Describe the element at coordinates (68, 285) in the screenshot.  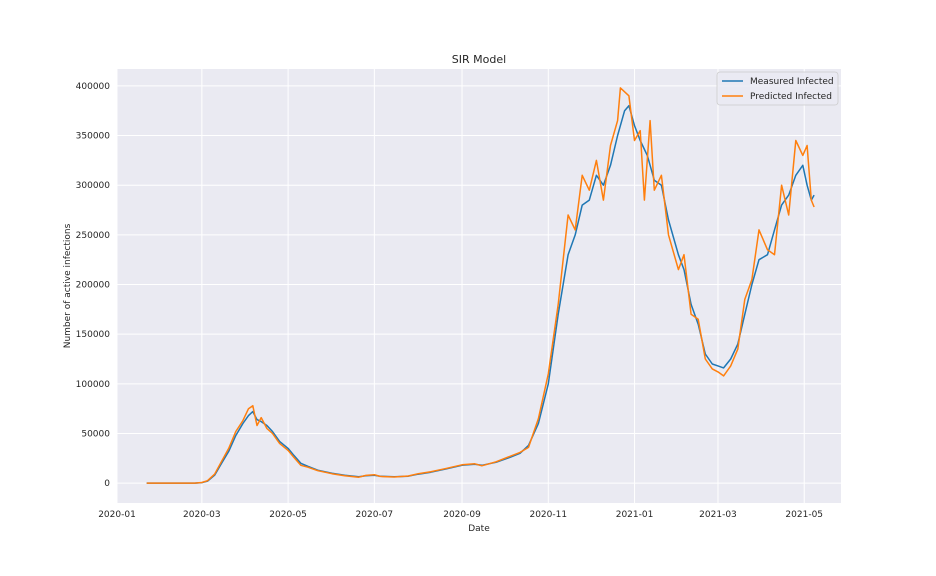
I see `y-axis-label: Number of active infections` at that location.